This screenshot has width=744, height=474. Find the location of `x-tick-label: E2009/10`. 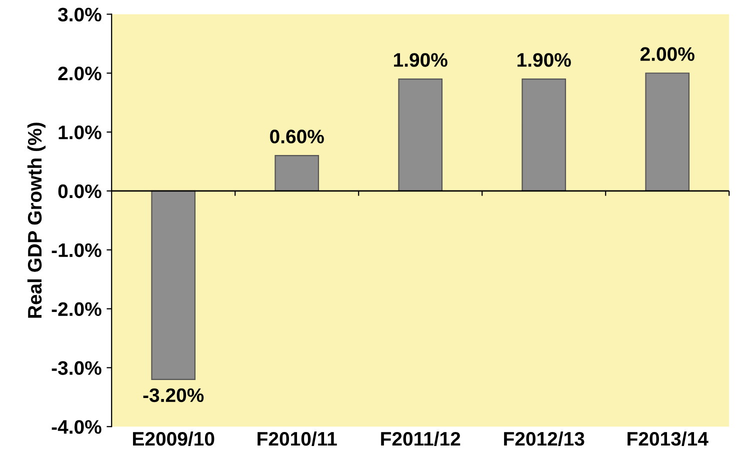

x-tick-label: E2009/10 is located at coordinates (173, 438).